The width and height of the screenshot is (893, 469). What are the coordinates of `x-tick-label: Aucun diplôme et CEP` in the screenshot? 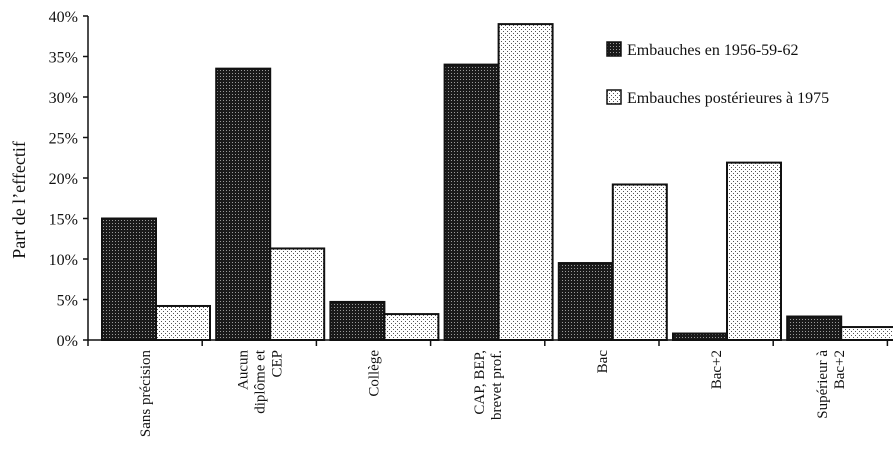 It's located at (260, 381).